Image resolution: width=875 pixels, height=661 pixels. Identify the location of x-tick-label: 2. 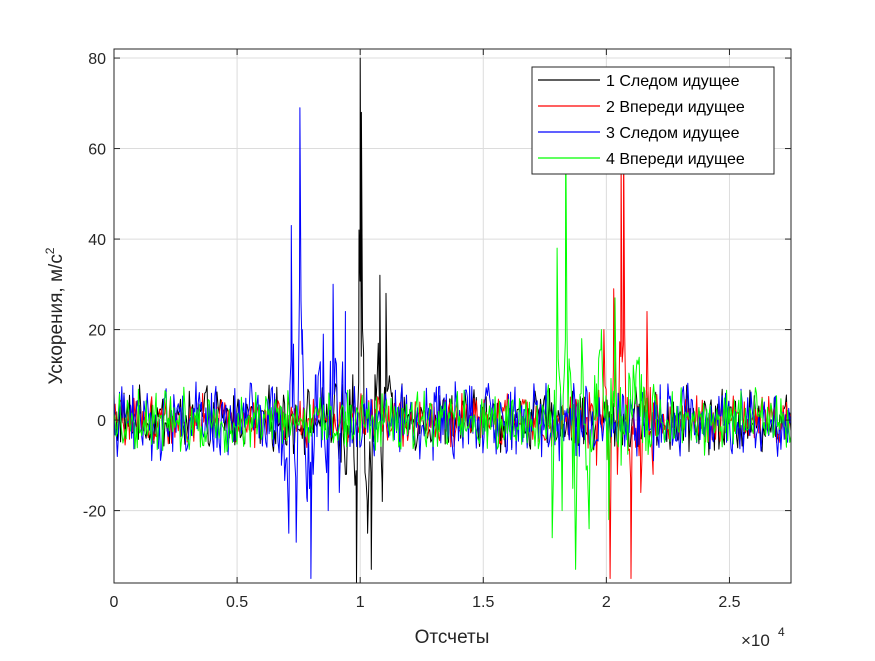
(606, 602).